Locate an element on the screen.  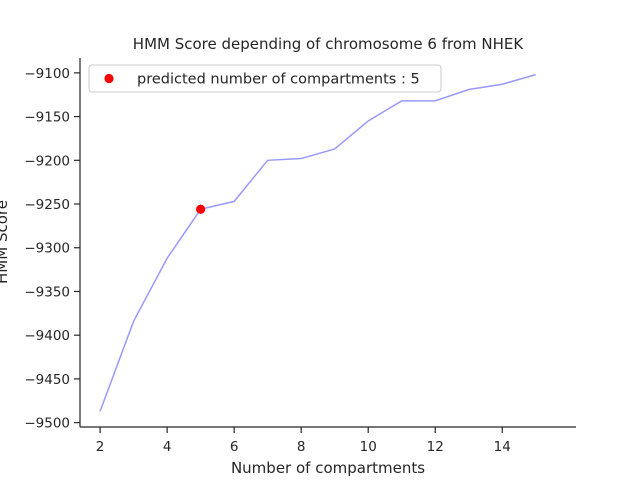
legend-box is located at coordinates (265, 78).